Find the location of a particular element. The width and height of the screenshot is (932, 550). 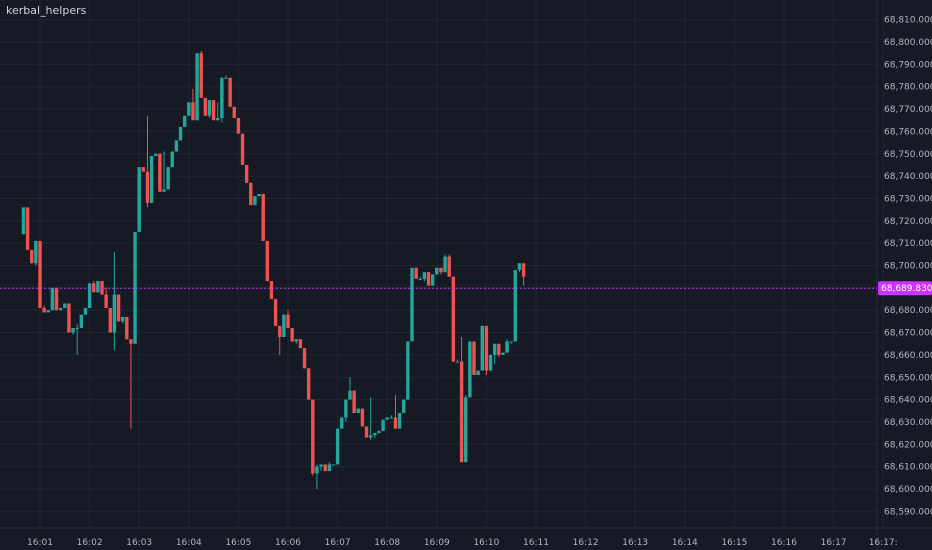

x-tick-label: 16:14 is located at coordinates (685, 543).